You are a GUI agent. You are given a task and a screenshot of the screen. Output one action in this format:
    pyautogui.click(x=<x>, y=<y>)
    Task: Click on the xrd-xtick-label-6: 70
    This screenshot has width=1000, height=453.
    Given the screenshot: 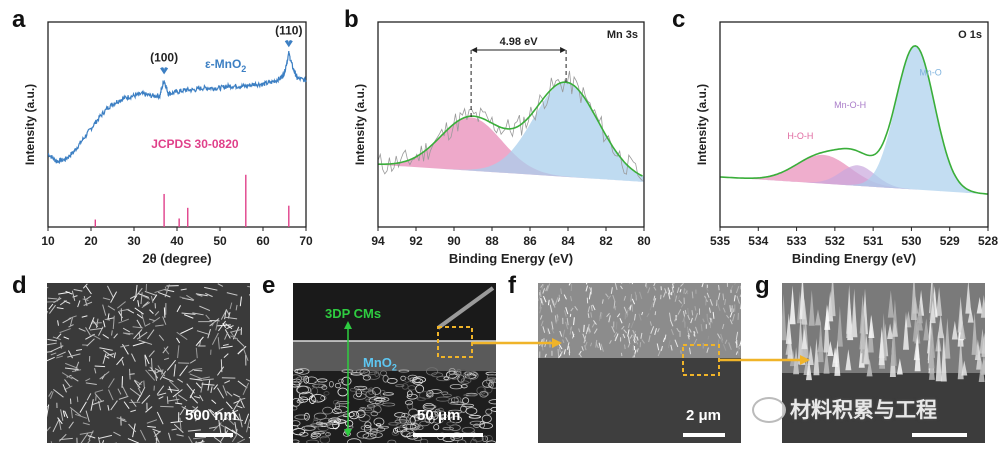 What is the action you would take?
    pyautogui.click(x=306, y=241)
    